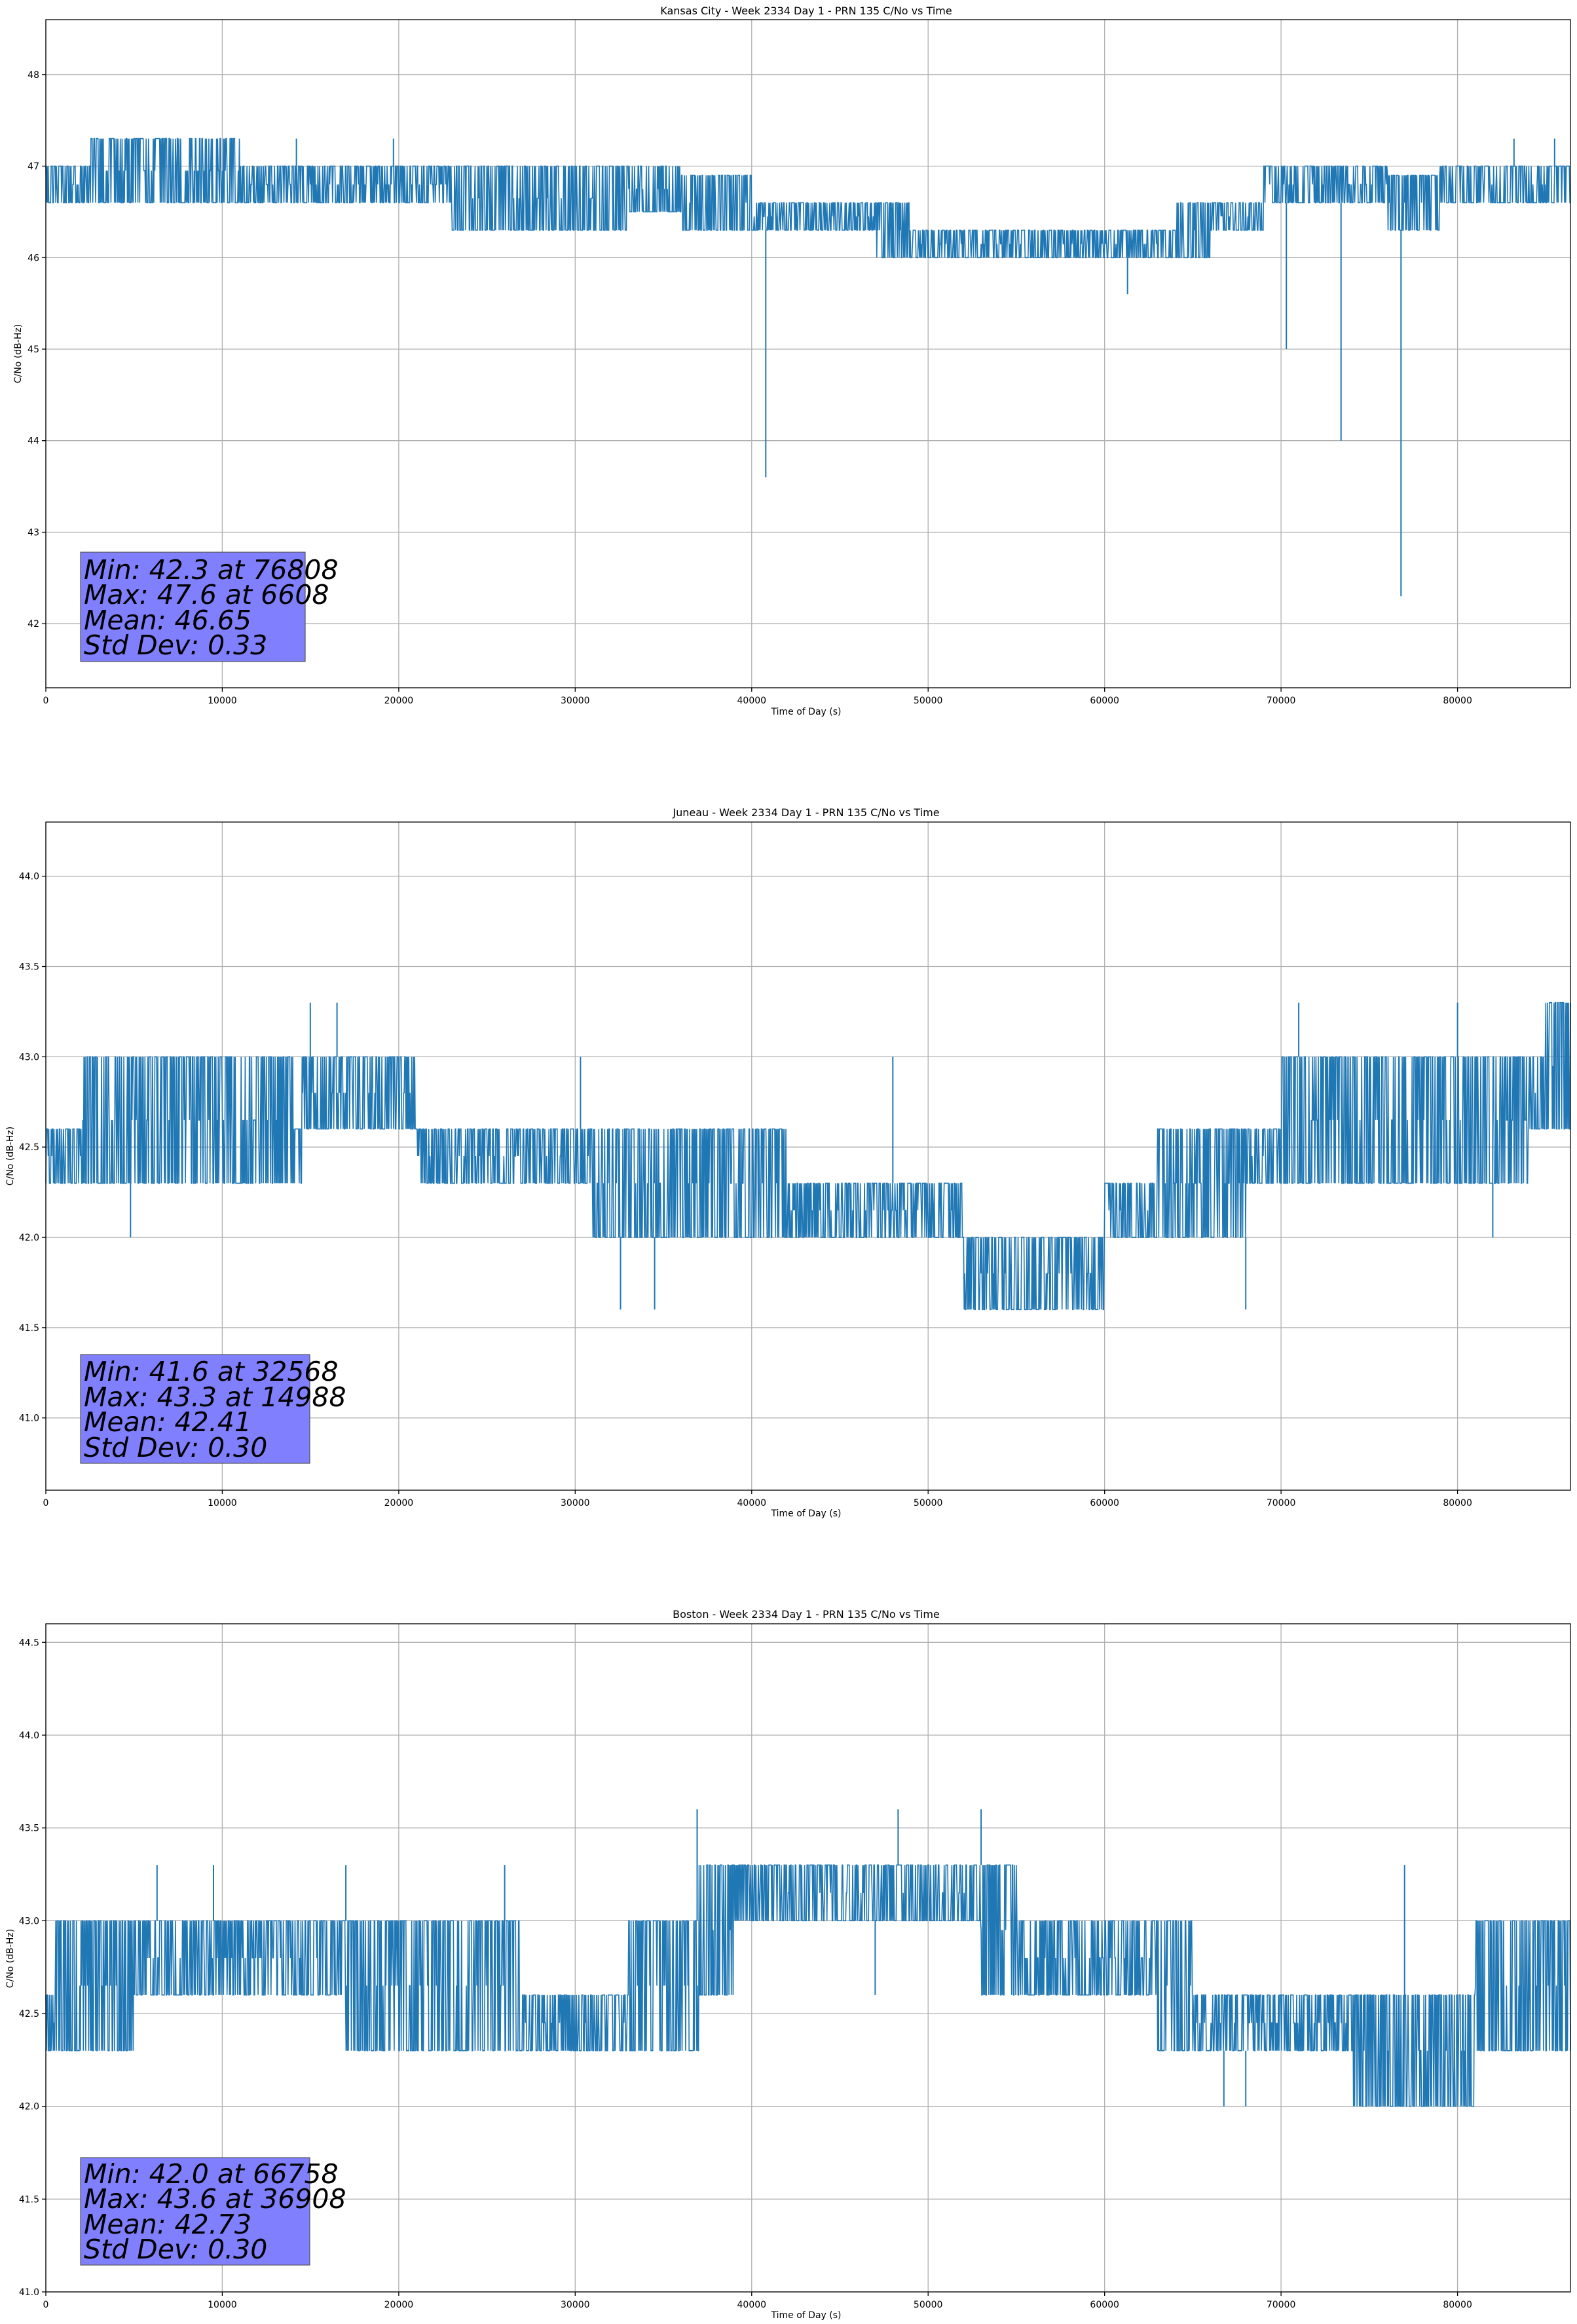  Describe the element at coordinates (215, 1397) in the screenshot. I see `stat-max: Max: 43.3 at 14988` at that location.